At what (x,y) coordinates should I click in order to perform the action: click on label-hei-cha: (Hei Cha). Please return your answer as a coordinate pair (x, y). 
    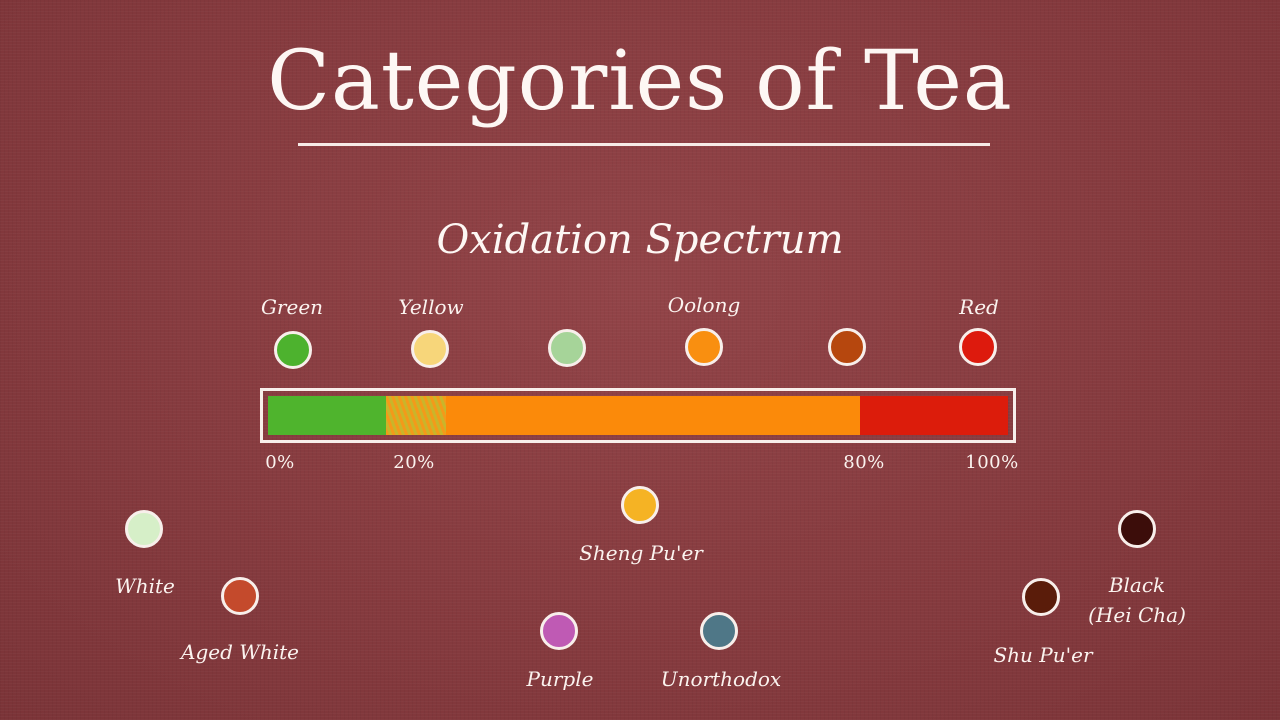
    Looking at the image, I should click on (1137, 615).